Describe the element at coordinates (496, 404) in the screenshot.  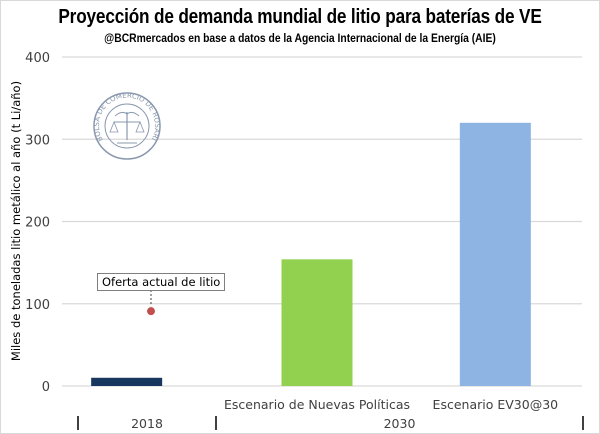
I see `category-label: Escenario EV30@30` at that location.